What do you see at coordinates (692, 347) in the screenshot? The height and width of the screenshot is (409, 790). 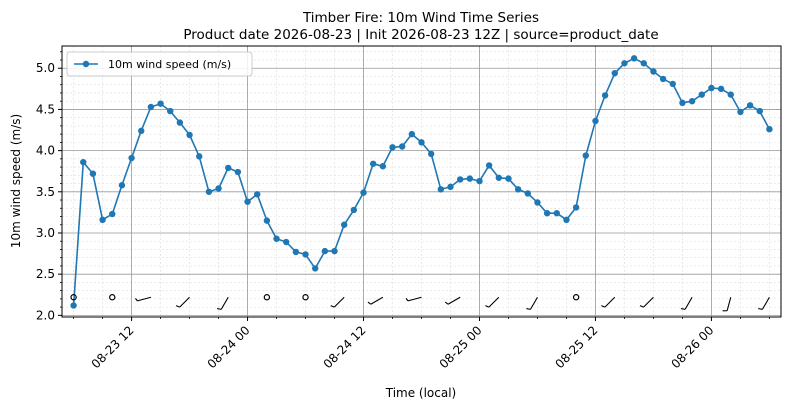 I see `x-tick-label: 08-26 00` at bounding box center [692, 347].